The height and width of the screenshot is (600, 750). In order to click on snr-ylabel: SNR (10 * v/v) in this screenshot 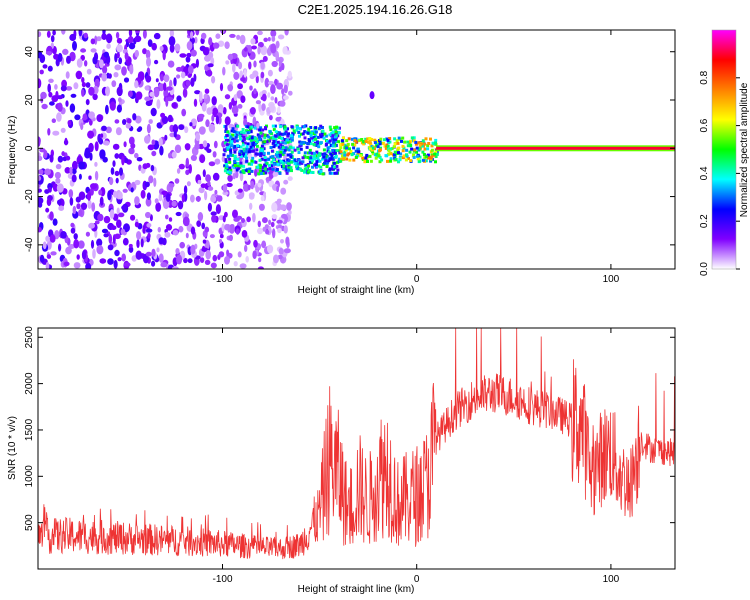, I will do `click(12, 448)`.